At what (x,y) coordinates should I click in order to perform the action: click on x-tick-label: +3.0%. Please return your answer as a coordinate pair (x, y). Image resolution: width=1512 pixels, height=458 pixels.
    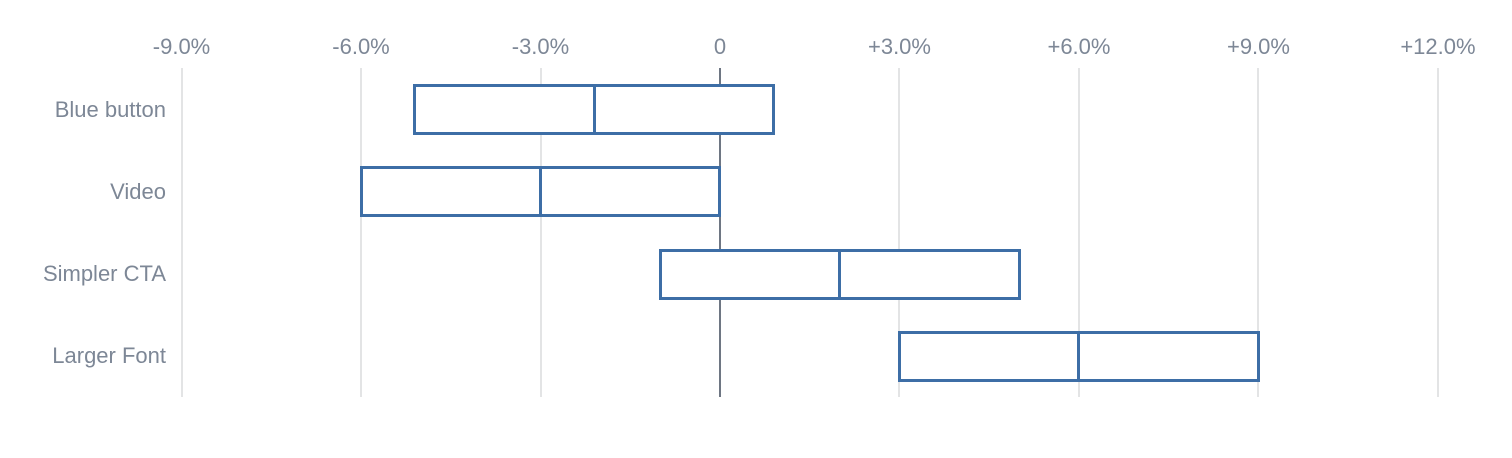
    Looking at the image, I should click on (899, 46).